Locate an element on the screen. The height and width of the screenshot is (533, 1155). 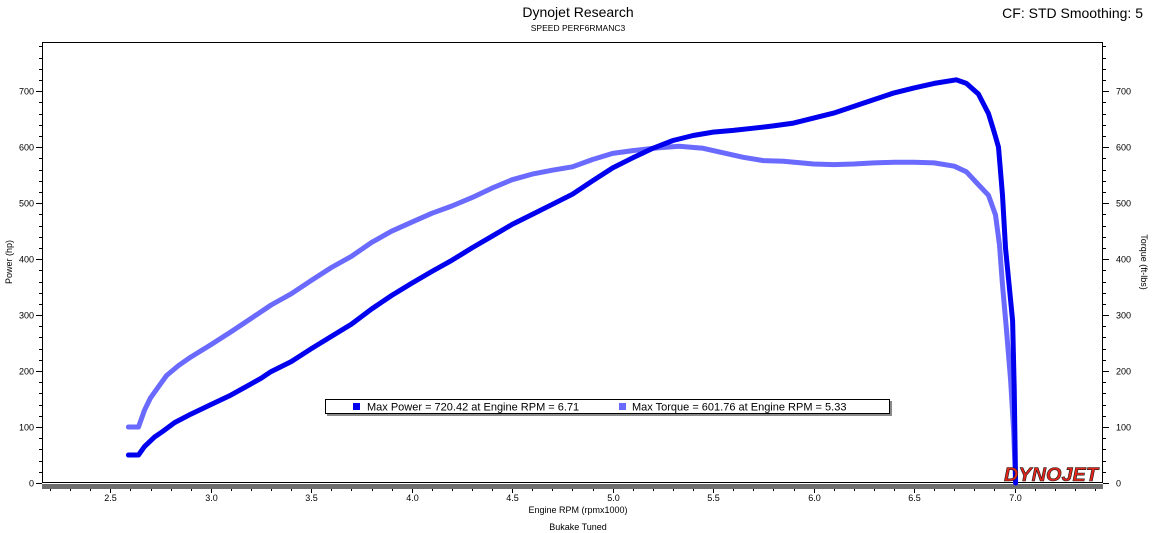
legend-box is located at coordinates (607, 406).